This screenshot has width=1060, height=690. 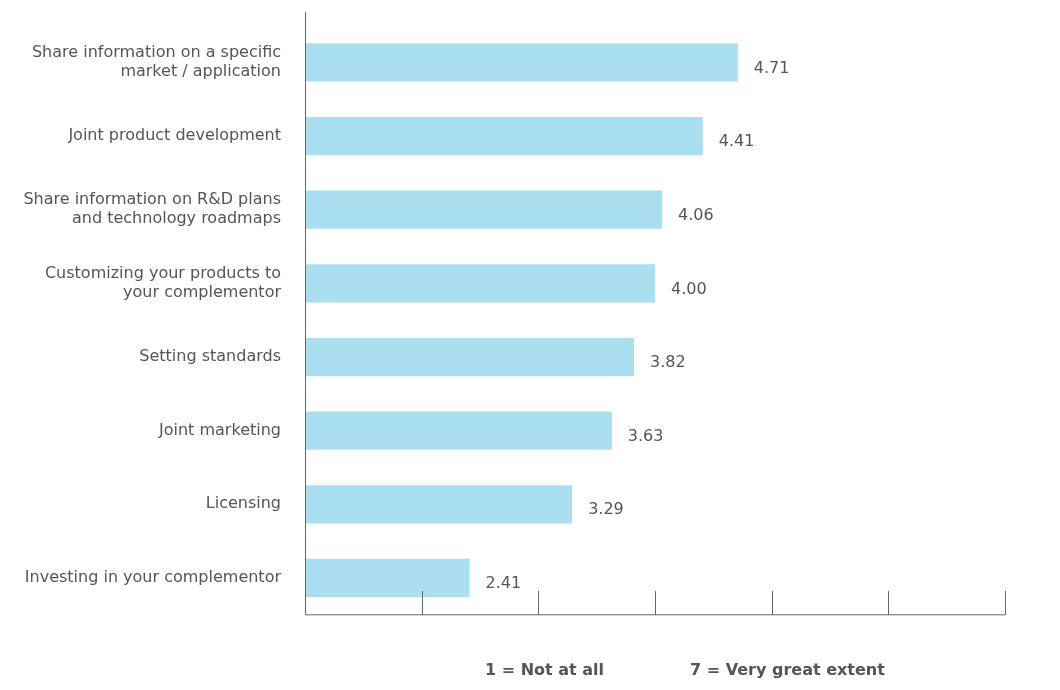 I want to click on y-tick-label: Investing in your complementor, so click(x=153, y=577).